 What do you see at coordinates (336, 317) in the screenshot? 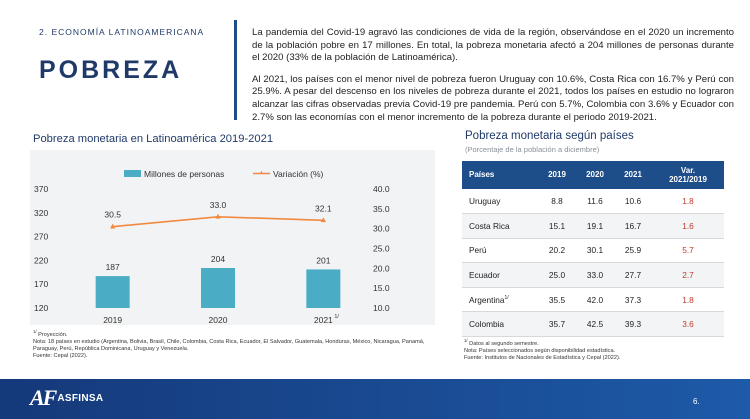
I see `x-tick-suffix: 1/` at bounding box center [336, 317].